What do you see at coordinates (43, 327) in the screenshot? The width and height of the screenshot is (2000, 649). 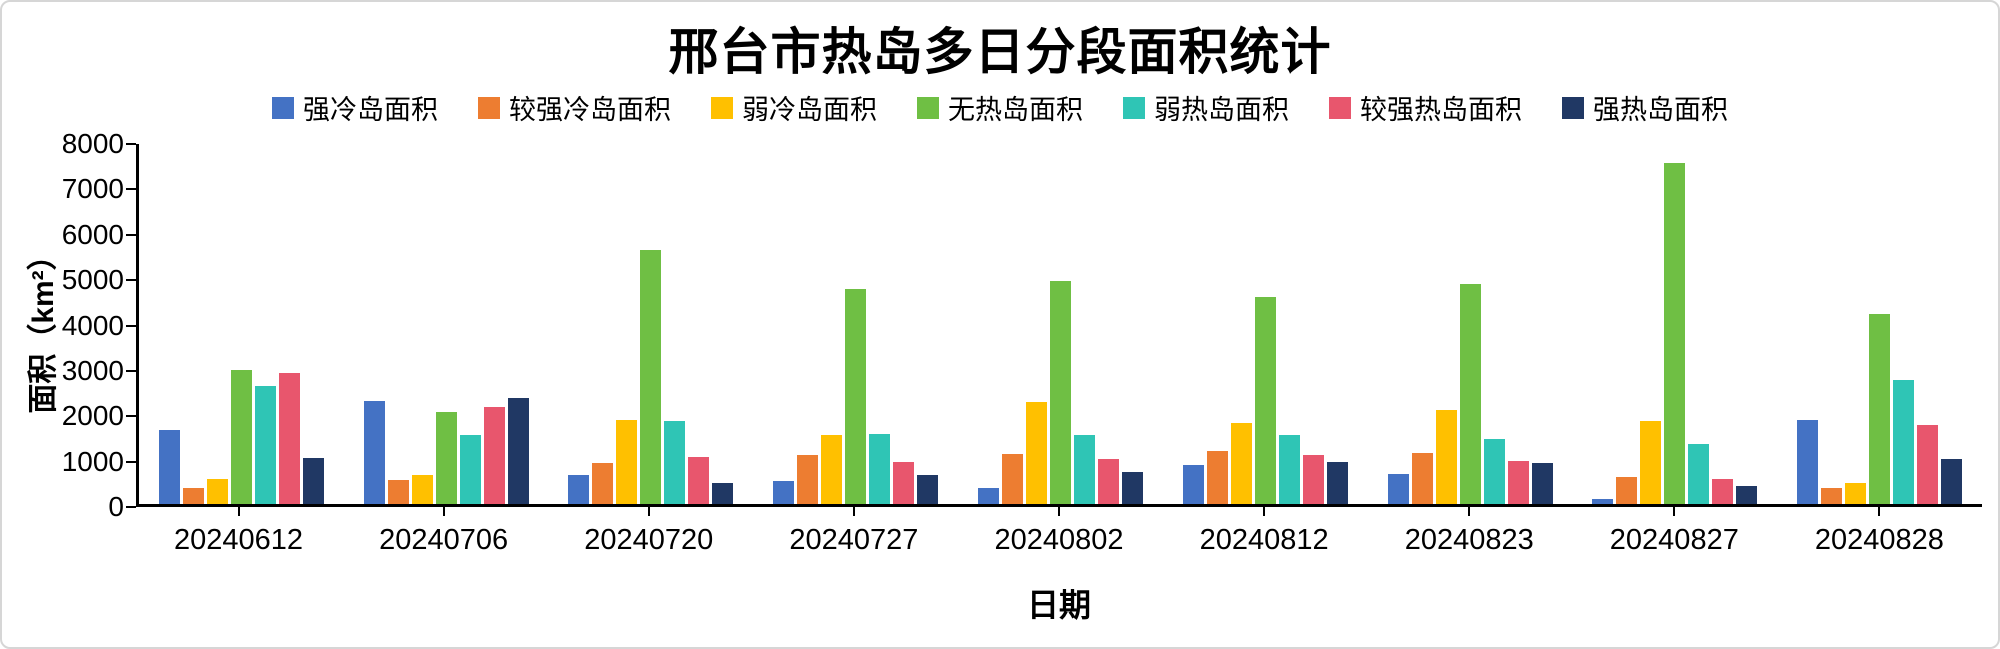 I see `y-axis-title: 面积（km²）` at bounding box center [43, 327].